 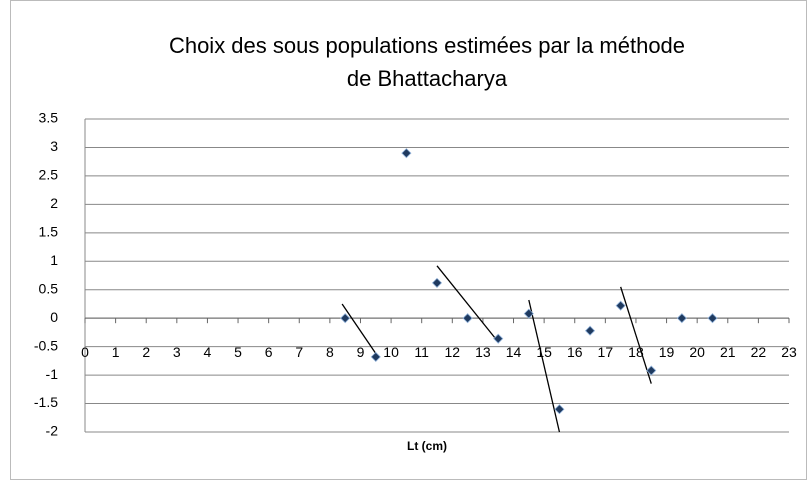 What do you see at coordinates (427, 446) in the screenshot?
I see `x-axis-title: Lt (cm)` at bounding box center [427, 446].